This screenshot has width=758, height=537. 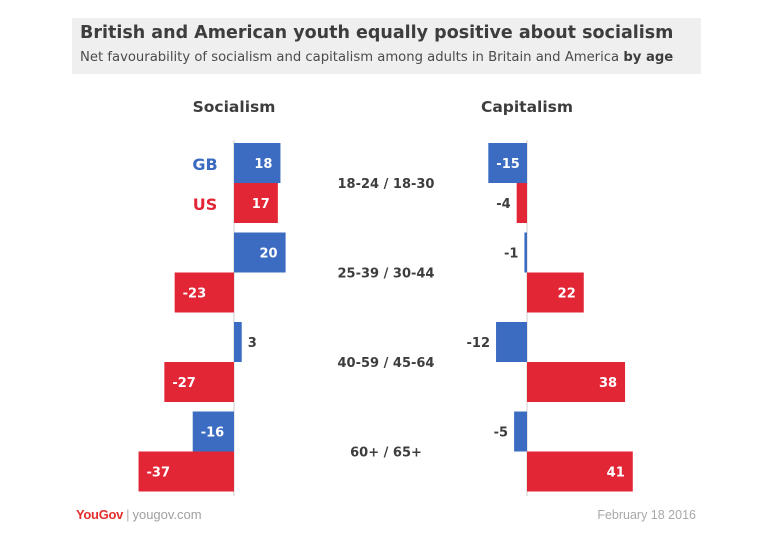 I want to click on value-label-capitalism-gb-1: -1, so click(x=511, y=254).